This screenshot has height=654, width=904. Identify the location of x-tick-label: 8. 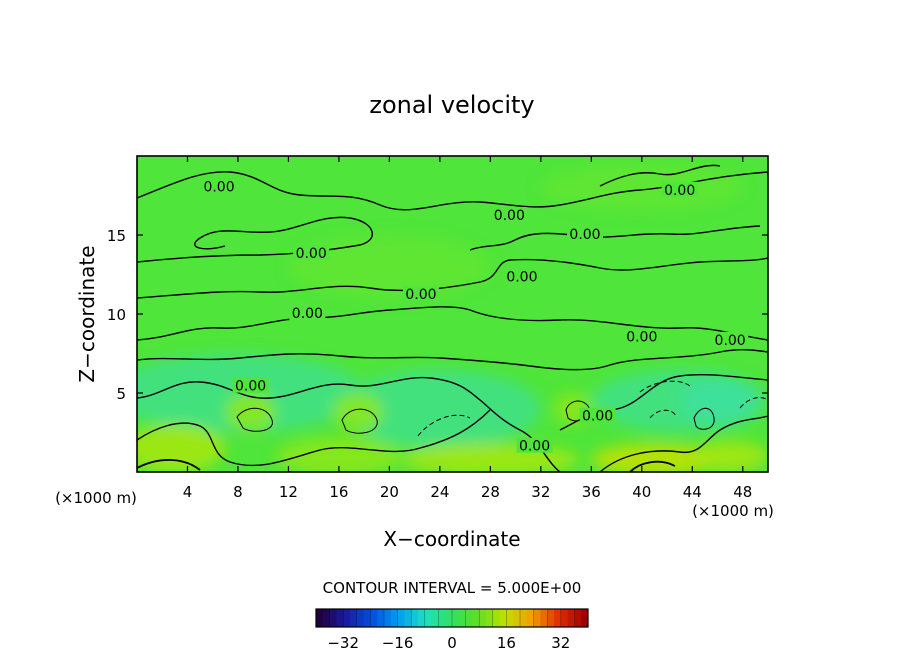
(238, 492).